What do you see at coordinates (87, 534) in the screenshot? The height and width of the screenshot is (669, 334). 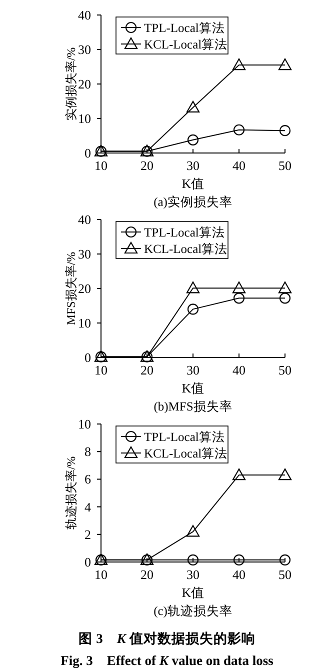 I see `y-tick-label: 2` at bounding box center [87, 534].